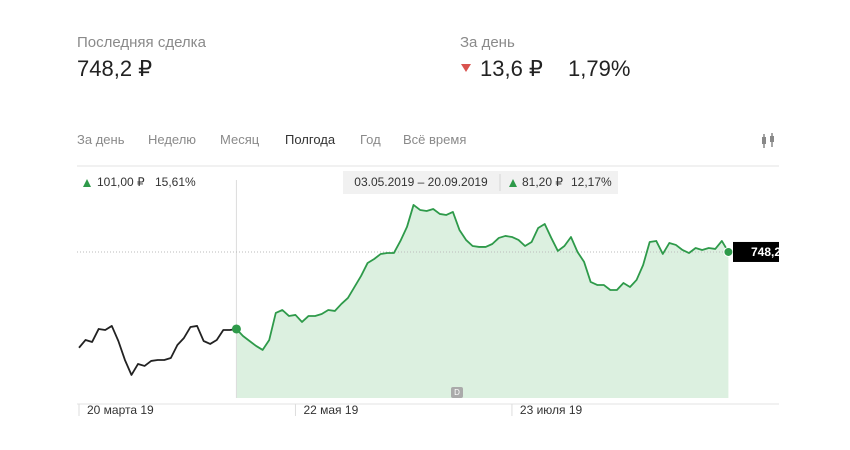 Image resolution: width=850 pixels, height=450 pixels. What do you see at coordinates (511, 68) in the screenshot?
I see `day-change: 13,6 ₽` at bounding box center [511, 68].